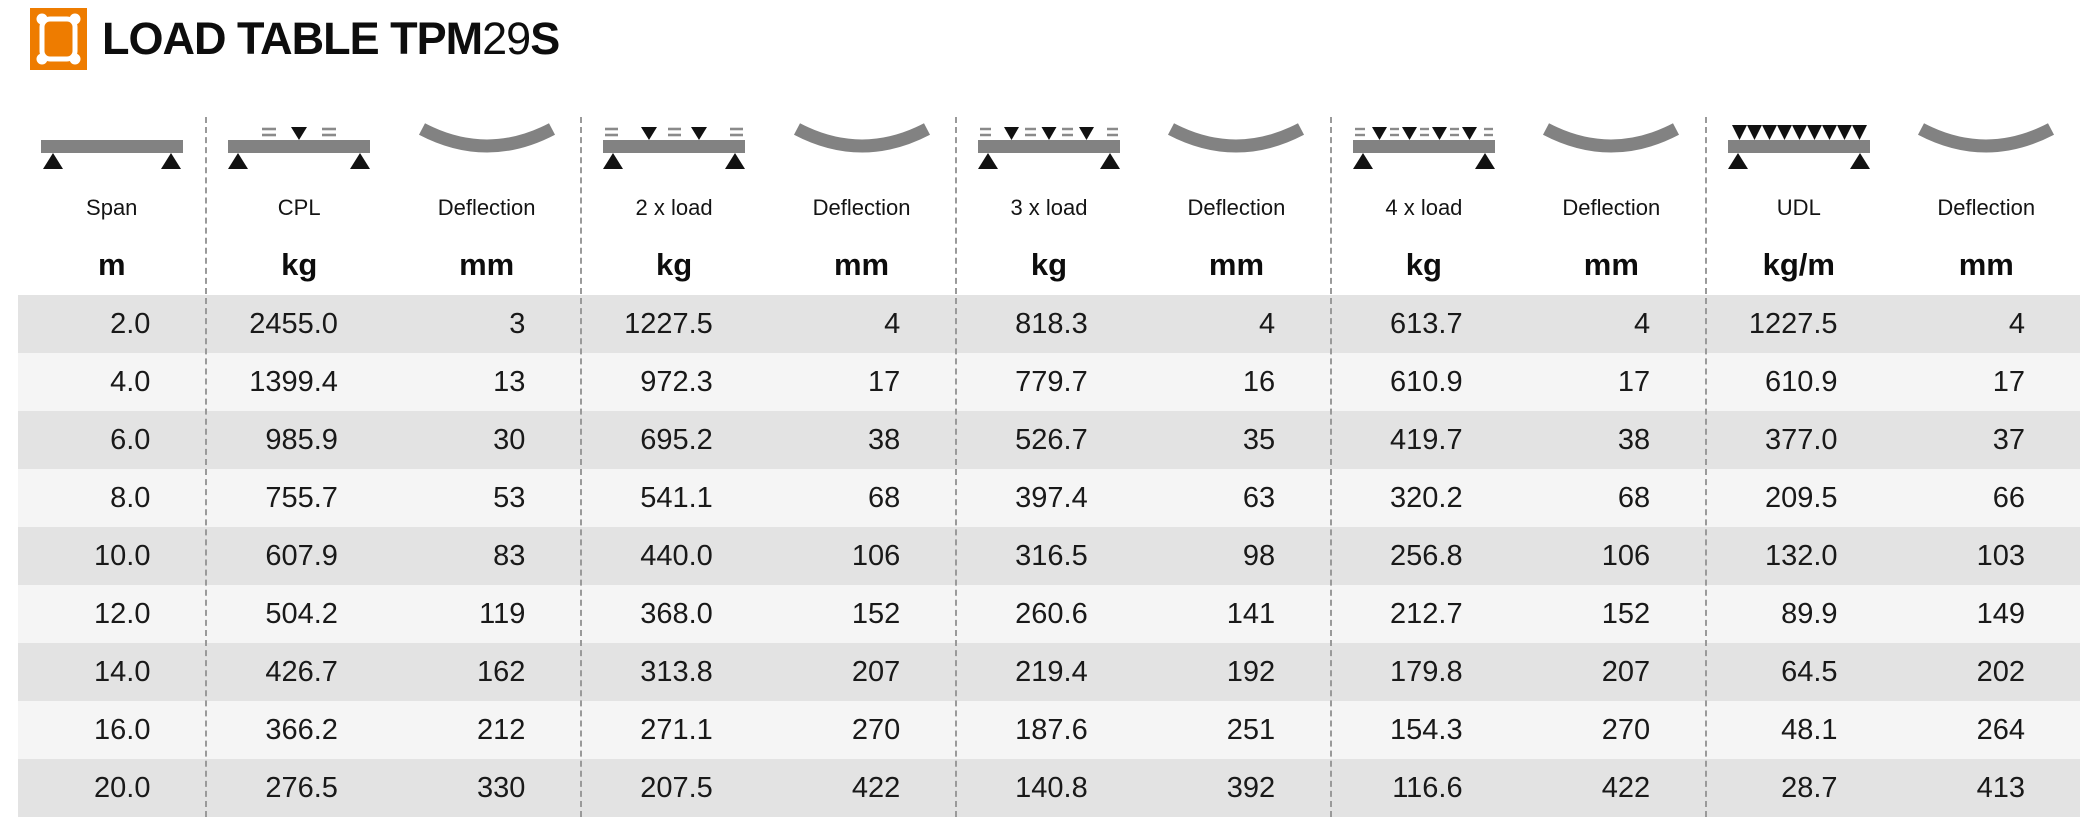  I want to click on cell-load3: 779.7, so click(1051, 382).